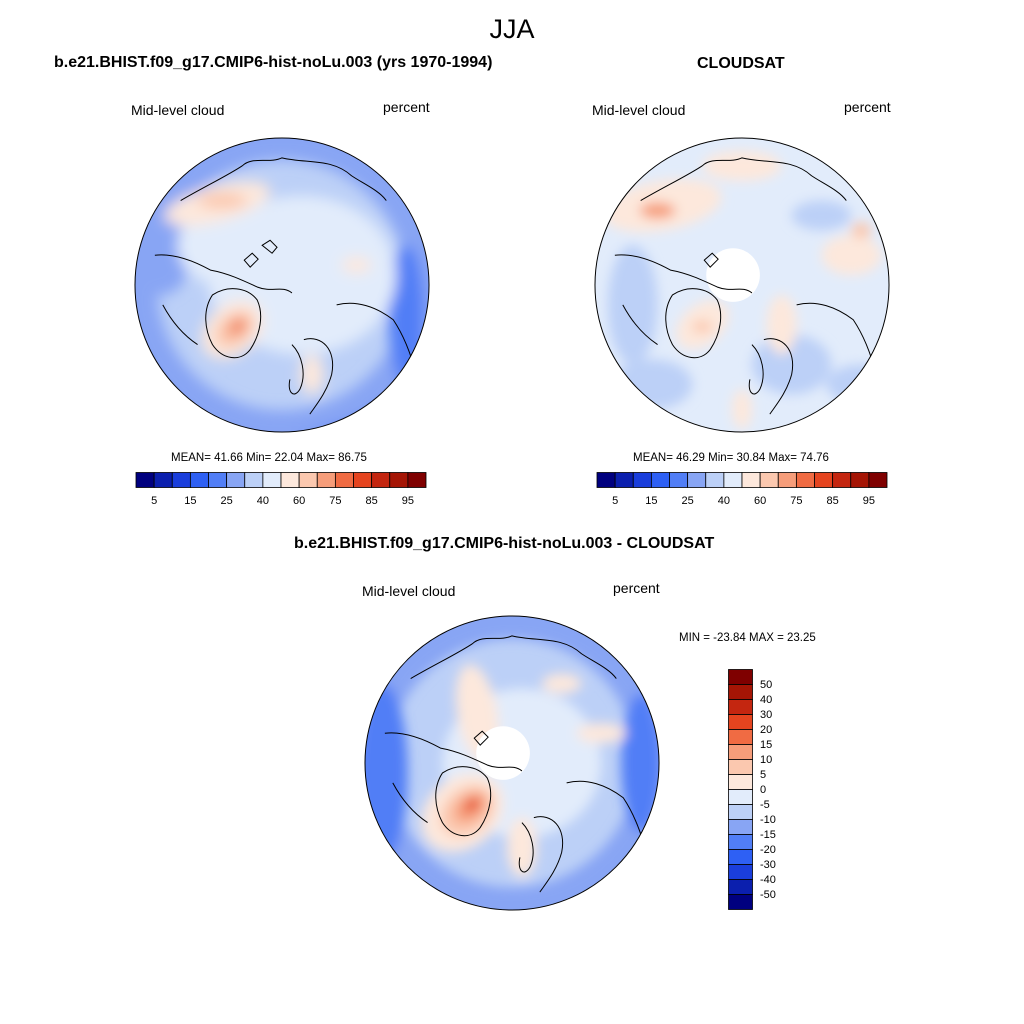  I want to click on colorbar-tick-label: 50, so click(766, 685).